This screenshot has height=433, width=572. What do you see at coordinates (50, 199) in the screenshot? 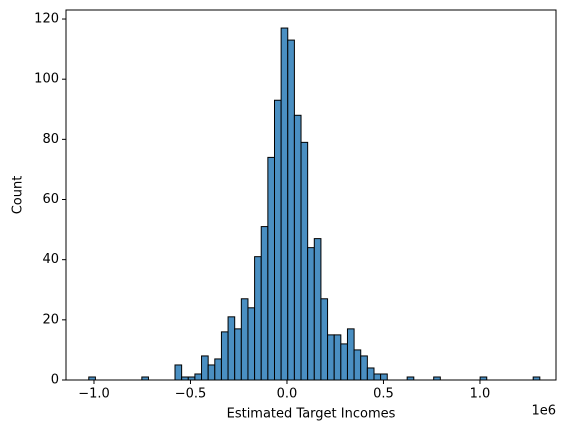
I see `y-tick-label: 60` at bounding box center [50, 199].